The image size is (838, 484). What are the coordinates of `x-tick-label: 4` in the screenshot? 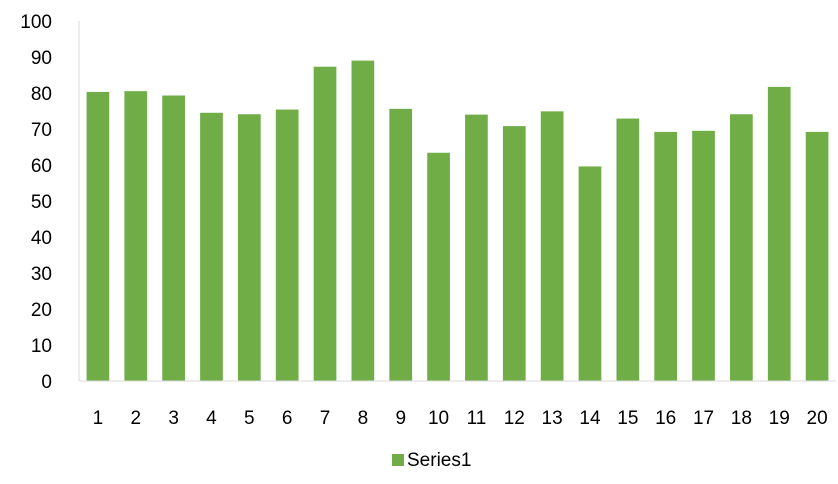 It's located at (211, 418).